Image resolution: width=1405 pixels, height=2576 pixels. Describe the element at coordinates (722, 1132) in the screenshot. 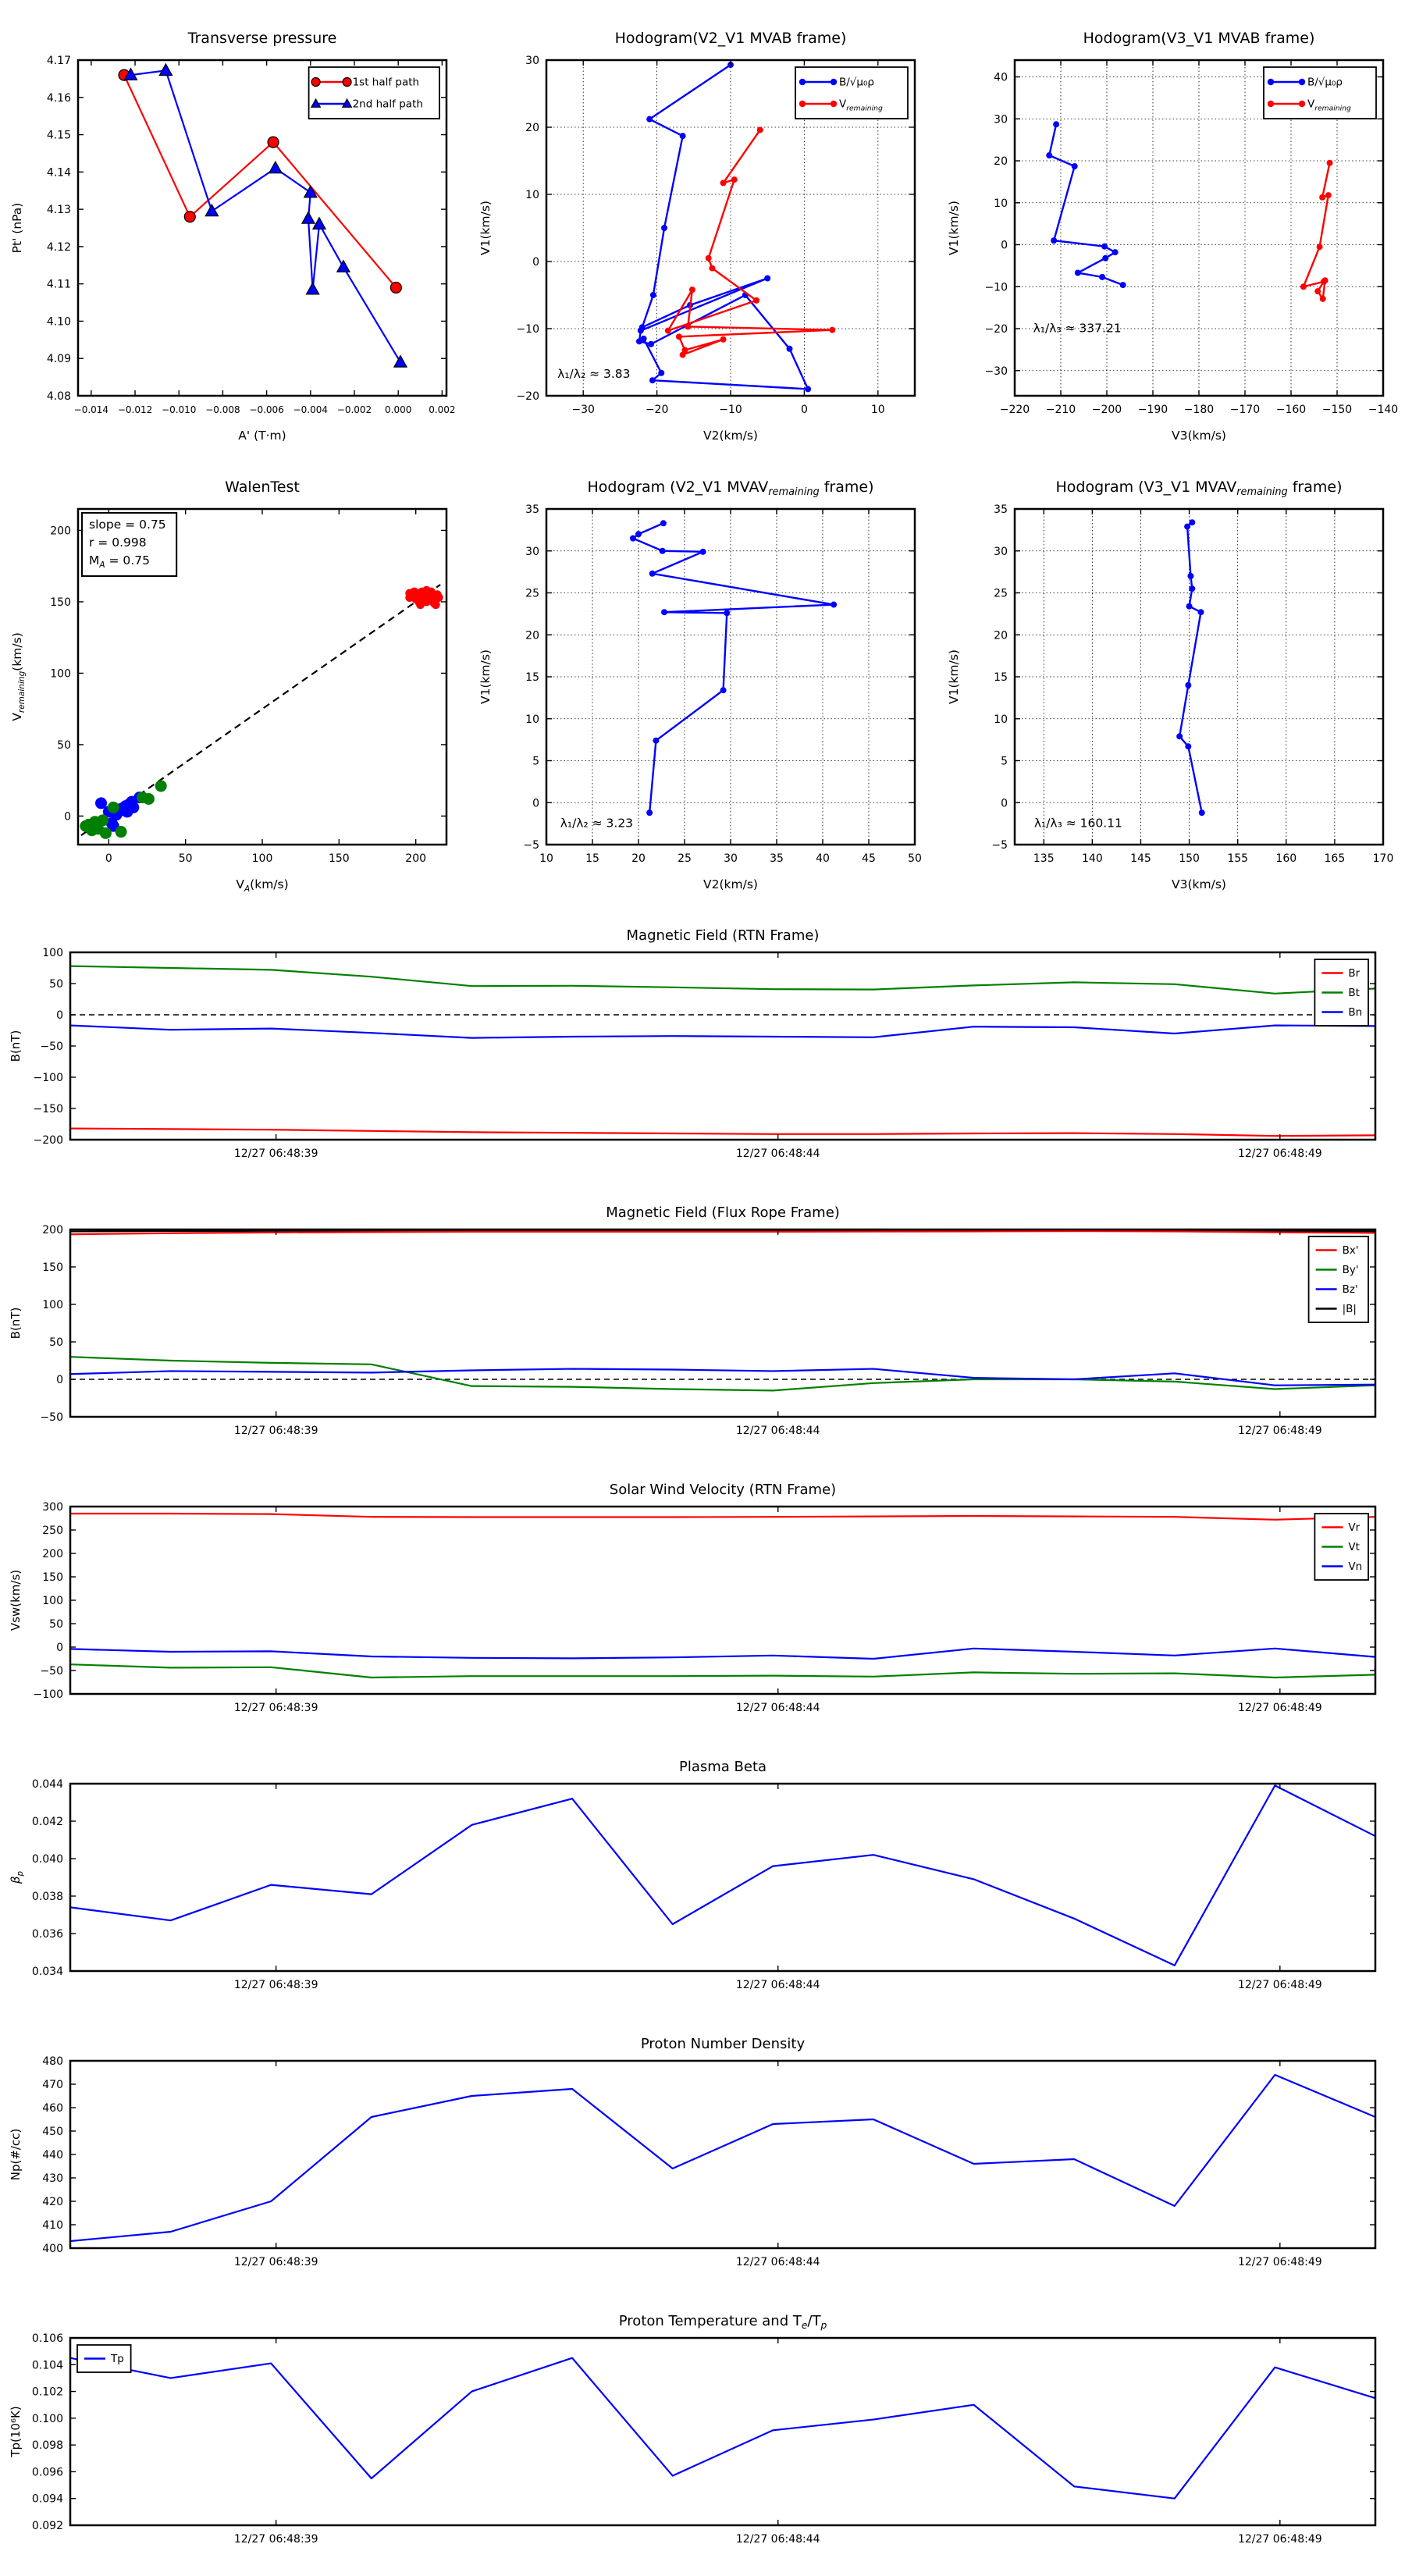

I see `series-Br` at that location.